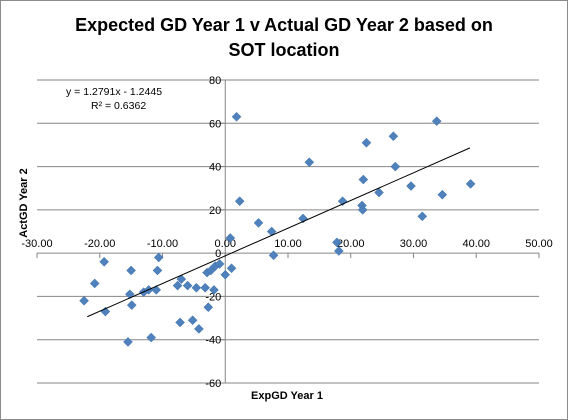 This screenshot has height=420, width=568. Describe the element at coordinates (162, 244) in the screenshot. I see `x-tick-label: -10.00` at that location.